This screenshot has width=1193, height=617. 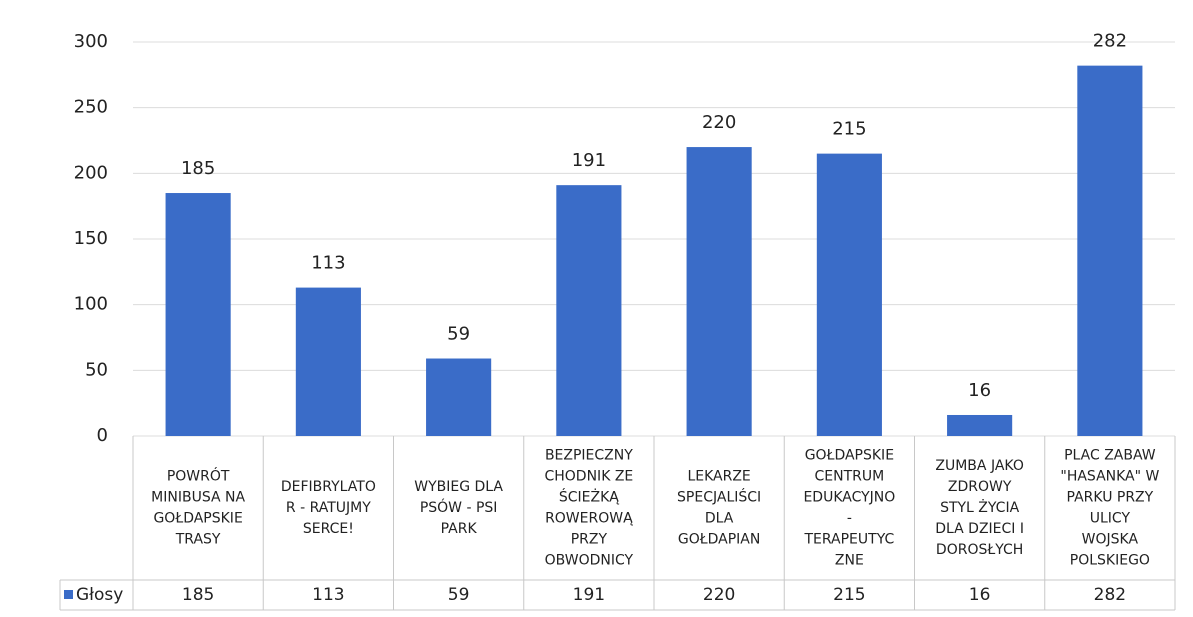 What do you see at coordinates (198, 595) in the screenshot?
I see `table-value: 185` at bounding box center [198, 595].